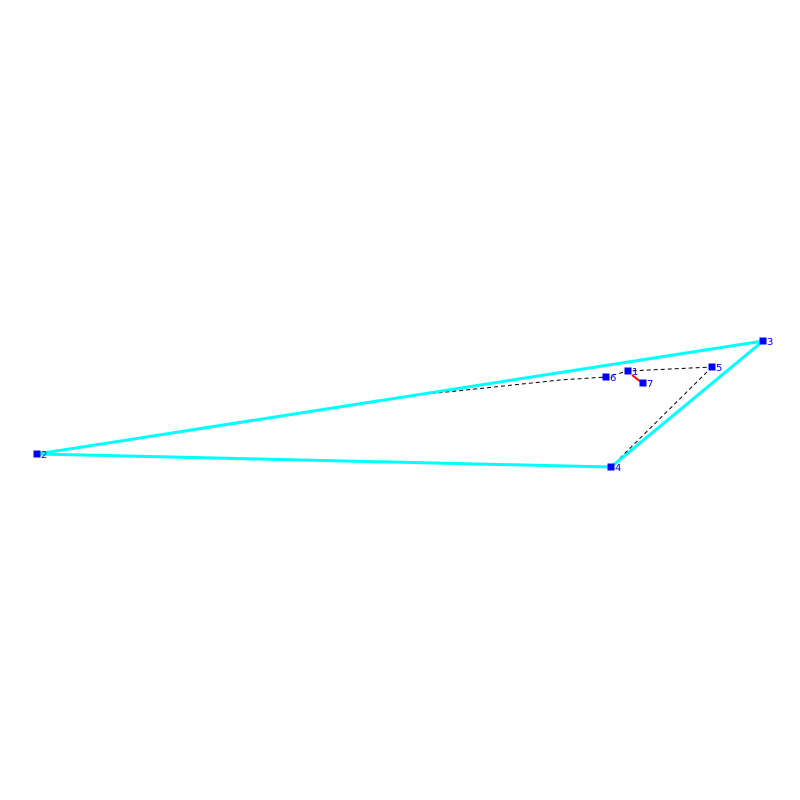  What do you see at coordinates (650, 384) in the screenshot?
I see `node-label: 7` at bounding box center [650, 384].